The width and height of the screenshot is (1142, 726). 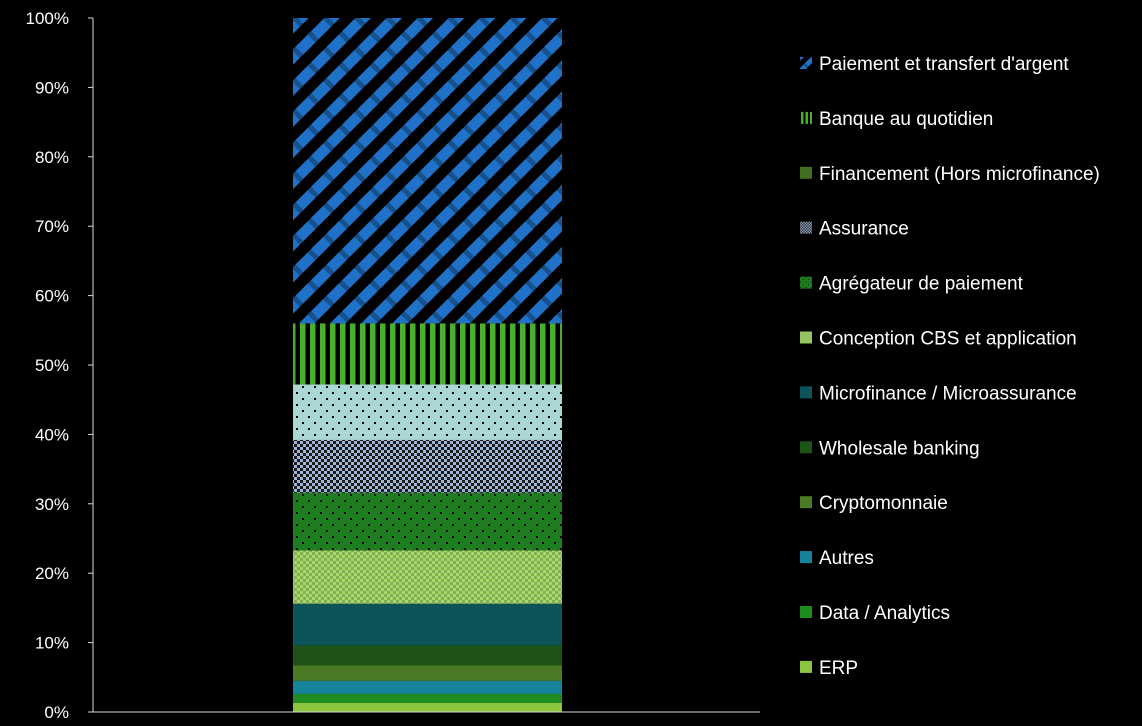 I want to click on legend-item: Wholesale banking, so click(x=890, y=448).